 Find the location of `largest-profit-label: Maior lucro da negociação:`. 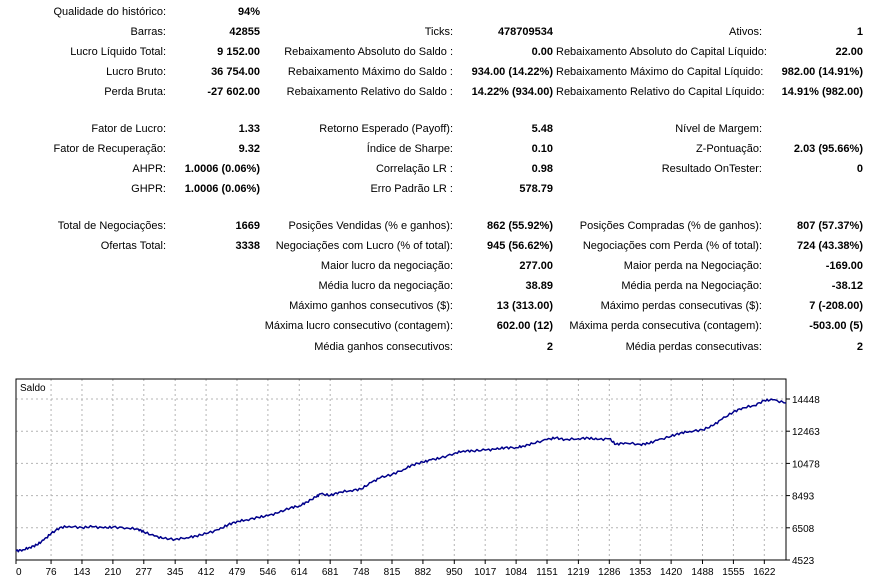

largest-profit-label: Maior lucro da negociação: is located at coordinates (386, 266).